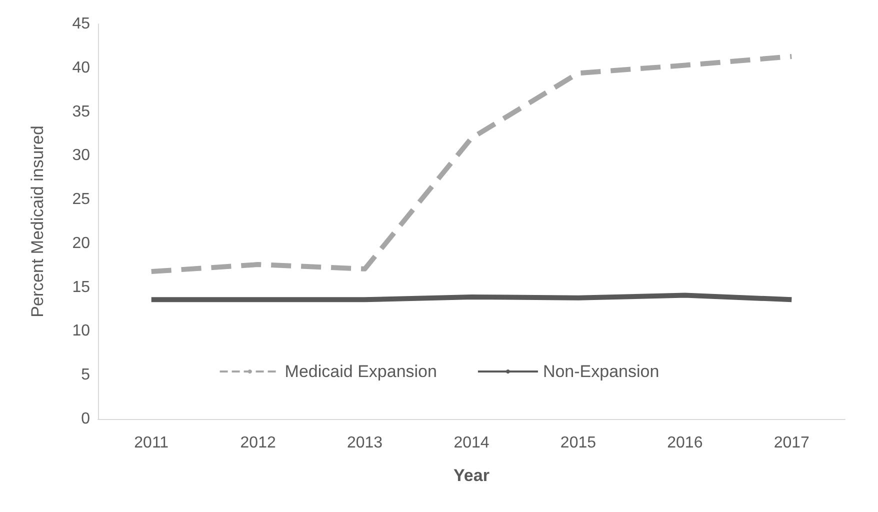 The image size is (878, 512). What do you see at coordinates (81, 155) in the screenshot?
I see `y-tick-label: 30` at bounding box center [81, 155].